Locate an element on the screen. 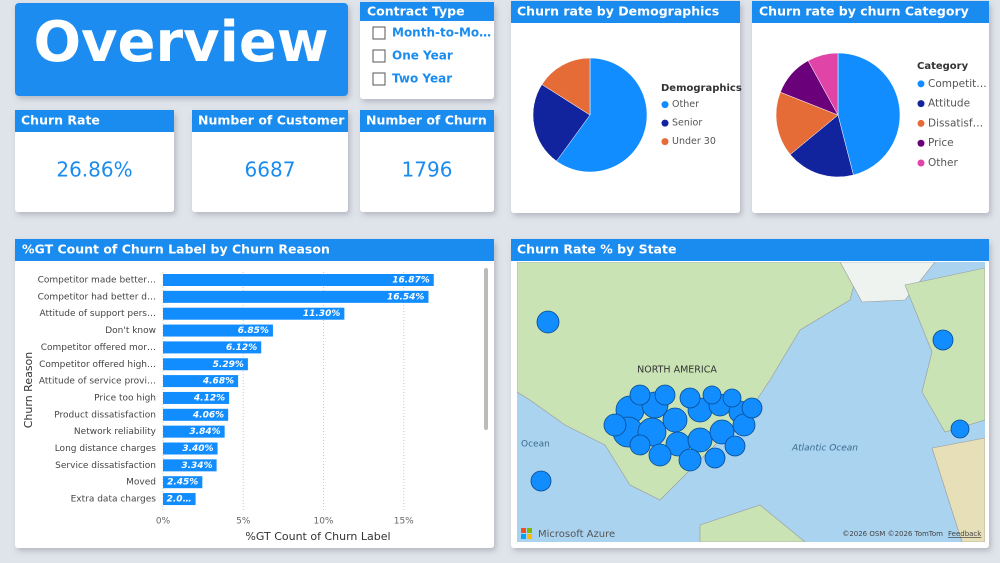 The height and width of the screenshot is (563, 1000). x-axis-label: %GT Count of Churn Label is located at coordinates (317, 536).